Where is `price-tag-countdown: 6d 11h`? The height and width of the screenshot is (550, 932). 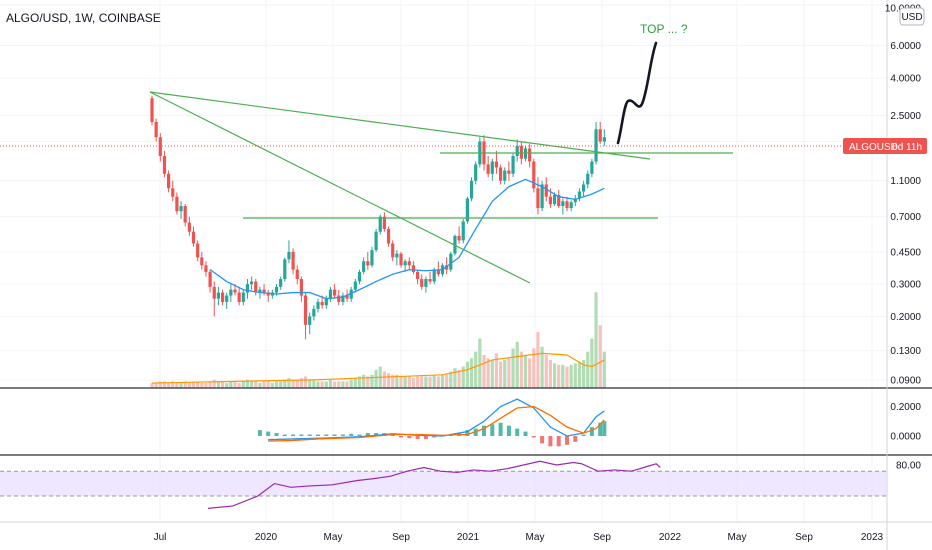
price-tag-countdown: 6d 11h is located at coordinates (907, 147).